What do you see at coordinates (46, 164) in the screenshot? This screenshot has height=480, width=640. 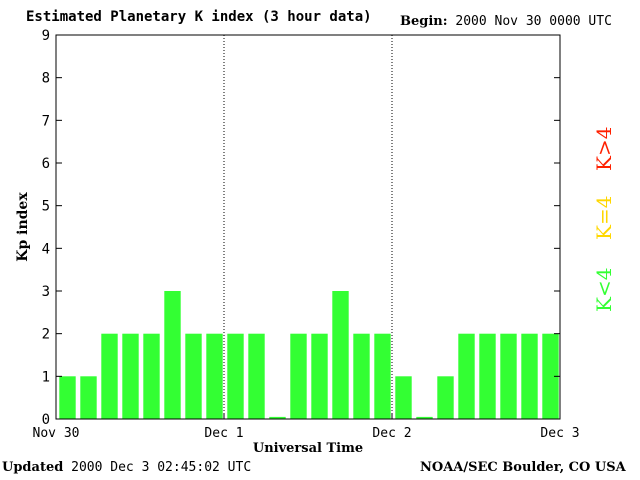 I see `y-tick-label: 6` at bounding box center [46, 164].